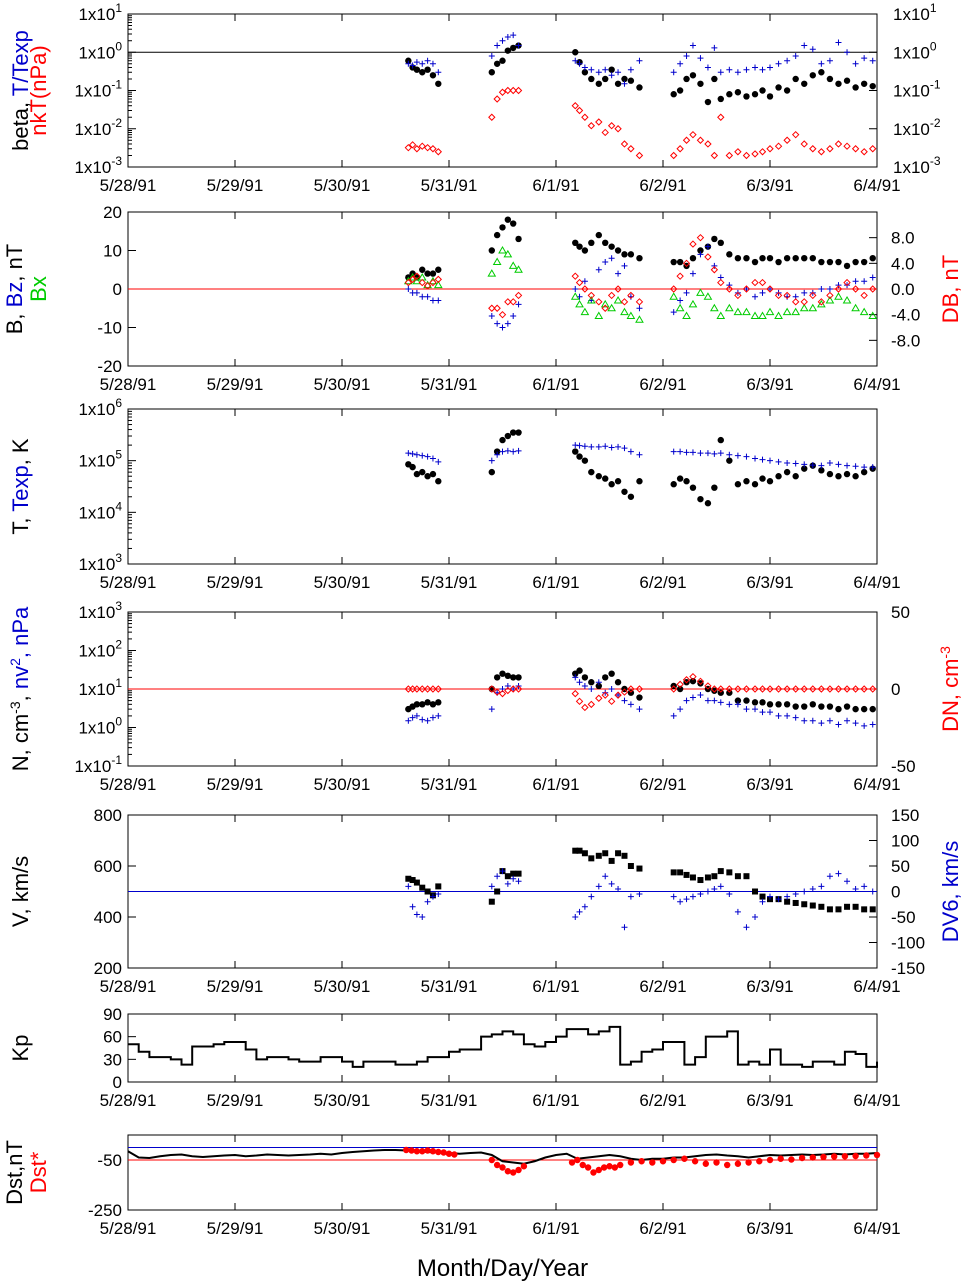 This screenshot has height=1285, width=977. What do you see at coordinates (876, 986) in the screenshot?
I see `x-tick-label: 6/4/91` at bounding box center [876, 986].